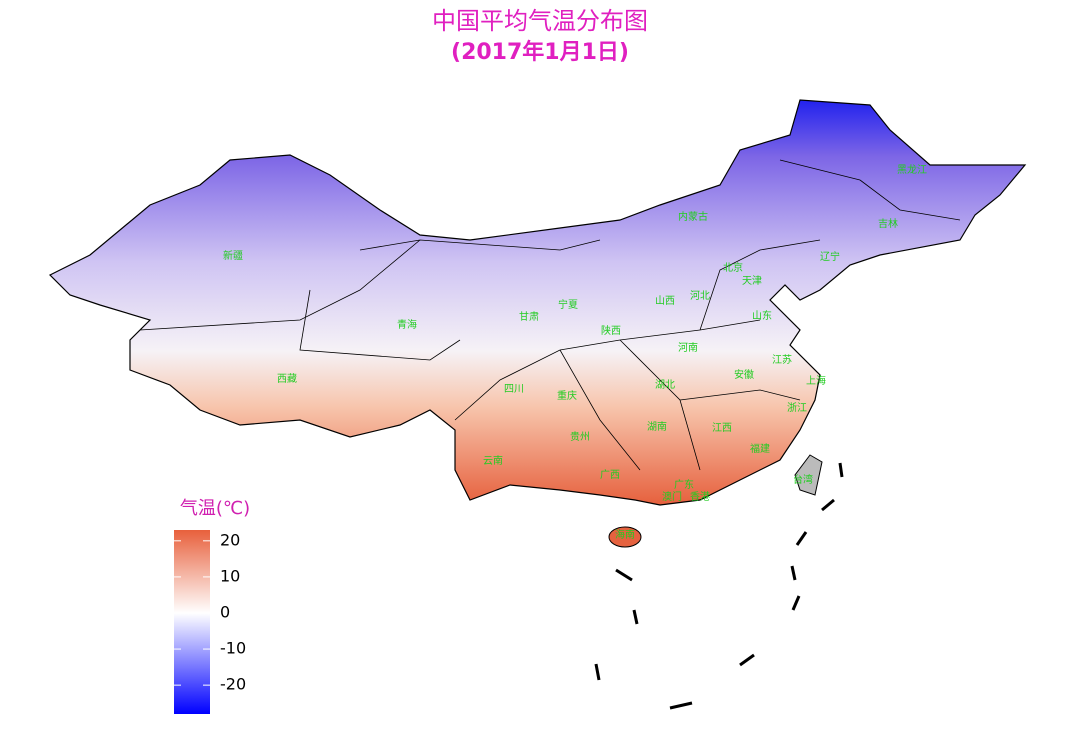 This screenshot has height=740, width=1080. Describe the element at coordinates (567, 395) in the screenshot. I see `province-label: 重庆` at that location.